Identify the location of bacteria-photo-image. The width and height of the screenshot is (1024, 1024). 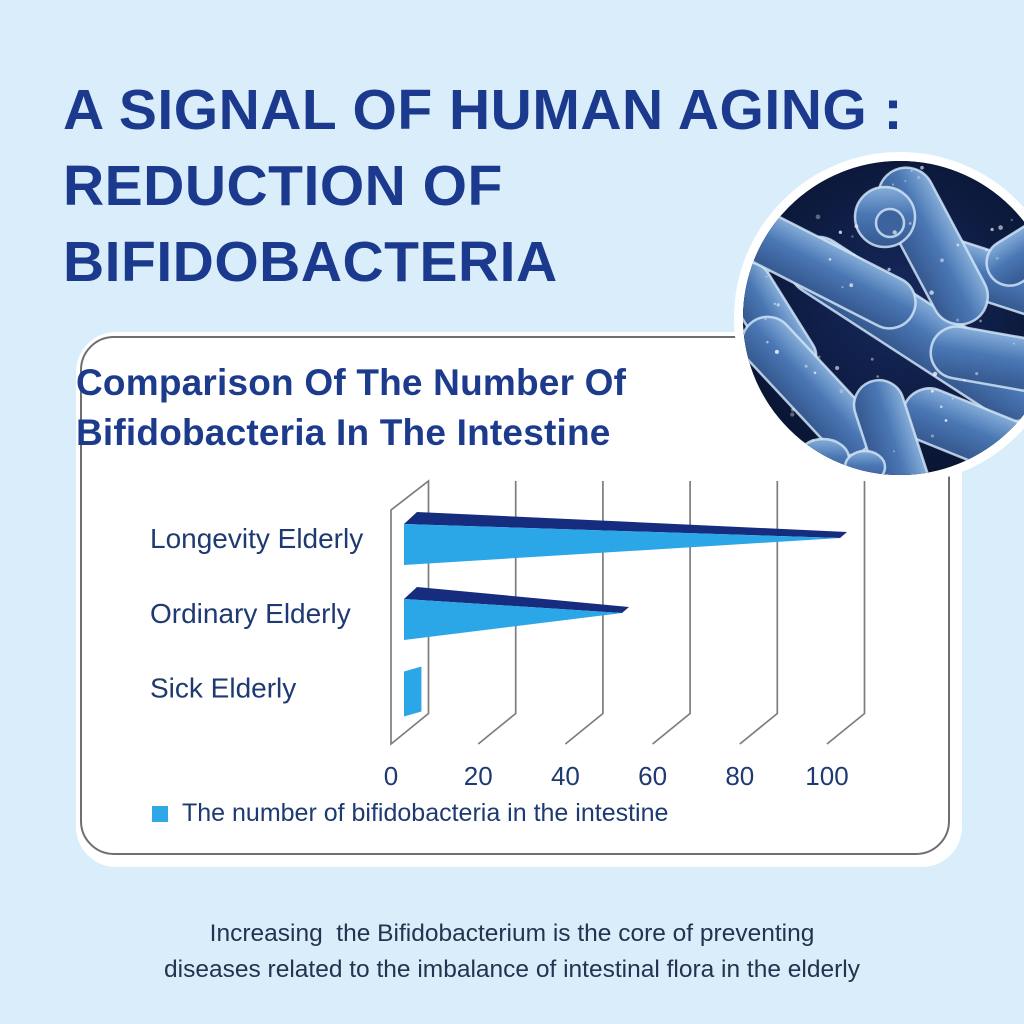
(883, 318).